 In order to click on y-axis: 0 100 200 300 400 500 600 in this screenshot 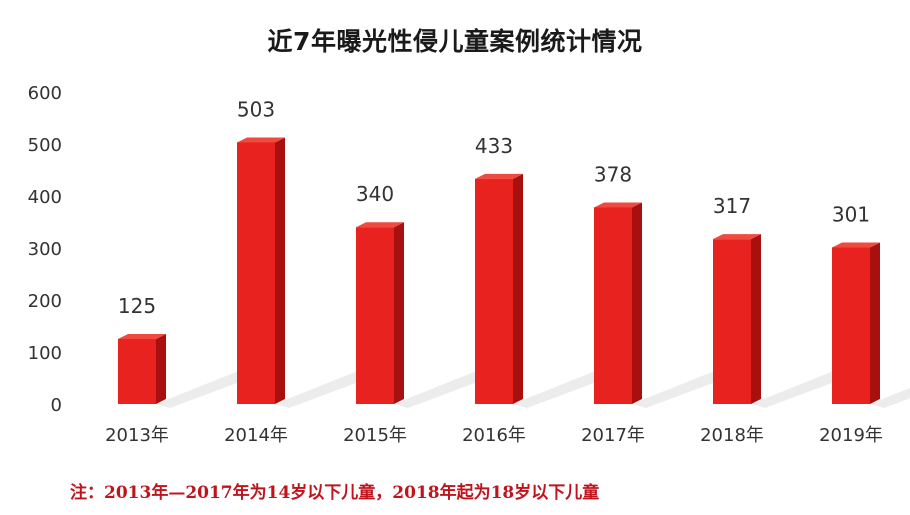, I will do `click(45, 249)`.